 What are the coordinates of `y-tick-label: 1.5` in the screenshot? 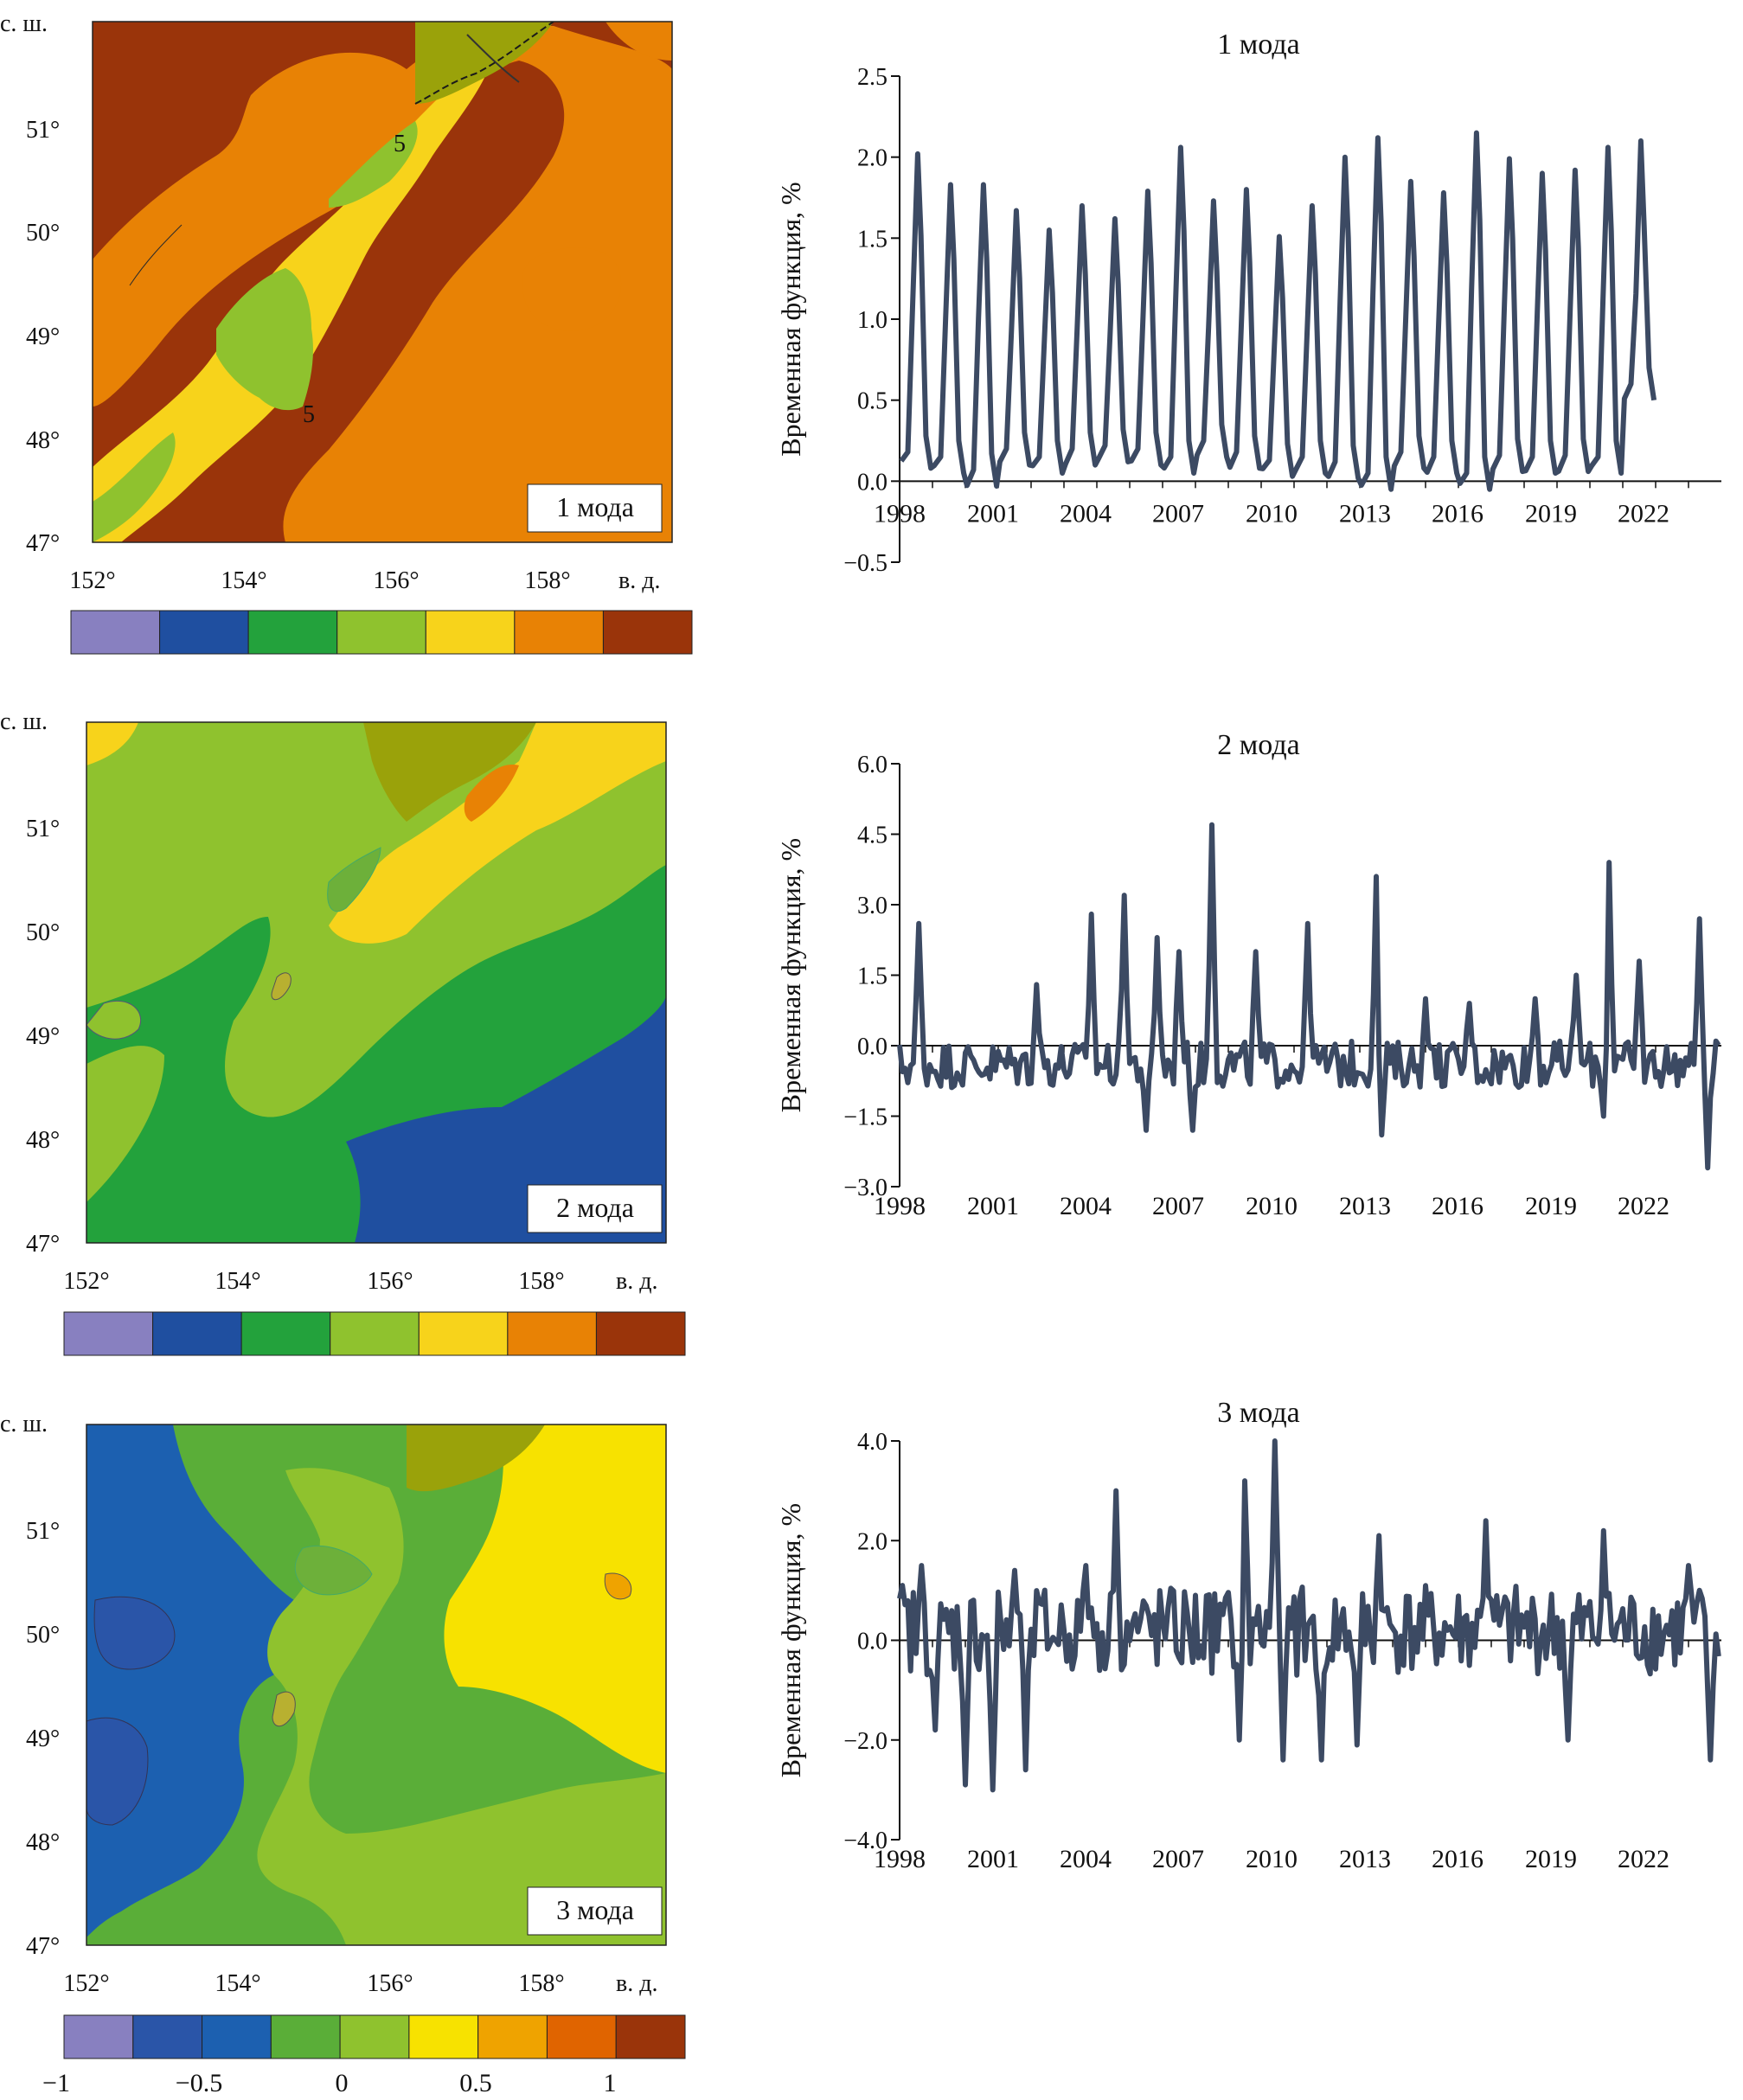 It's located at (872, 239).